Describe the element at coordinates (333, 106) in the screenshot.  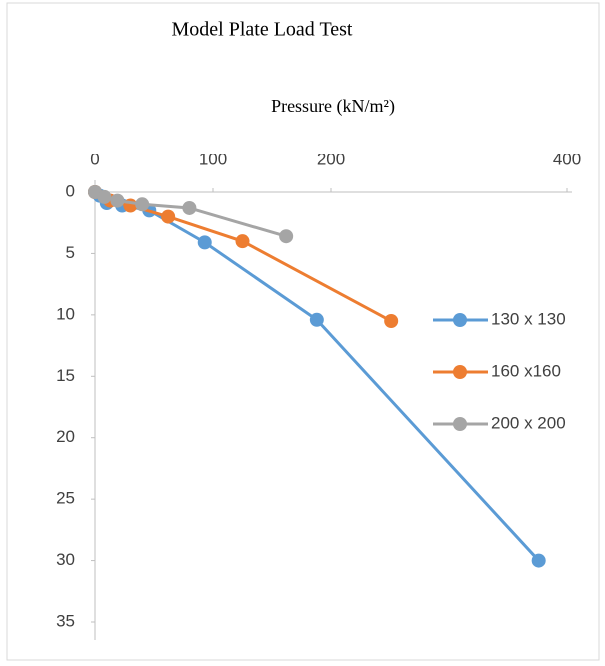
I see `x-axis-label: Pressure (kN/m²)` at that location.